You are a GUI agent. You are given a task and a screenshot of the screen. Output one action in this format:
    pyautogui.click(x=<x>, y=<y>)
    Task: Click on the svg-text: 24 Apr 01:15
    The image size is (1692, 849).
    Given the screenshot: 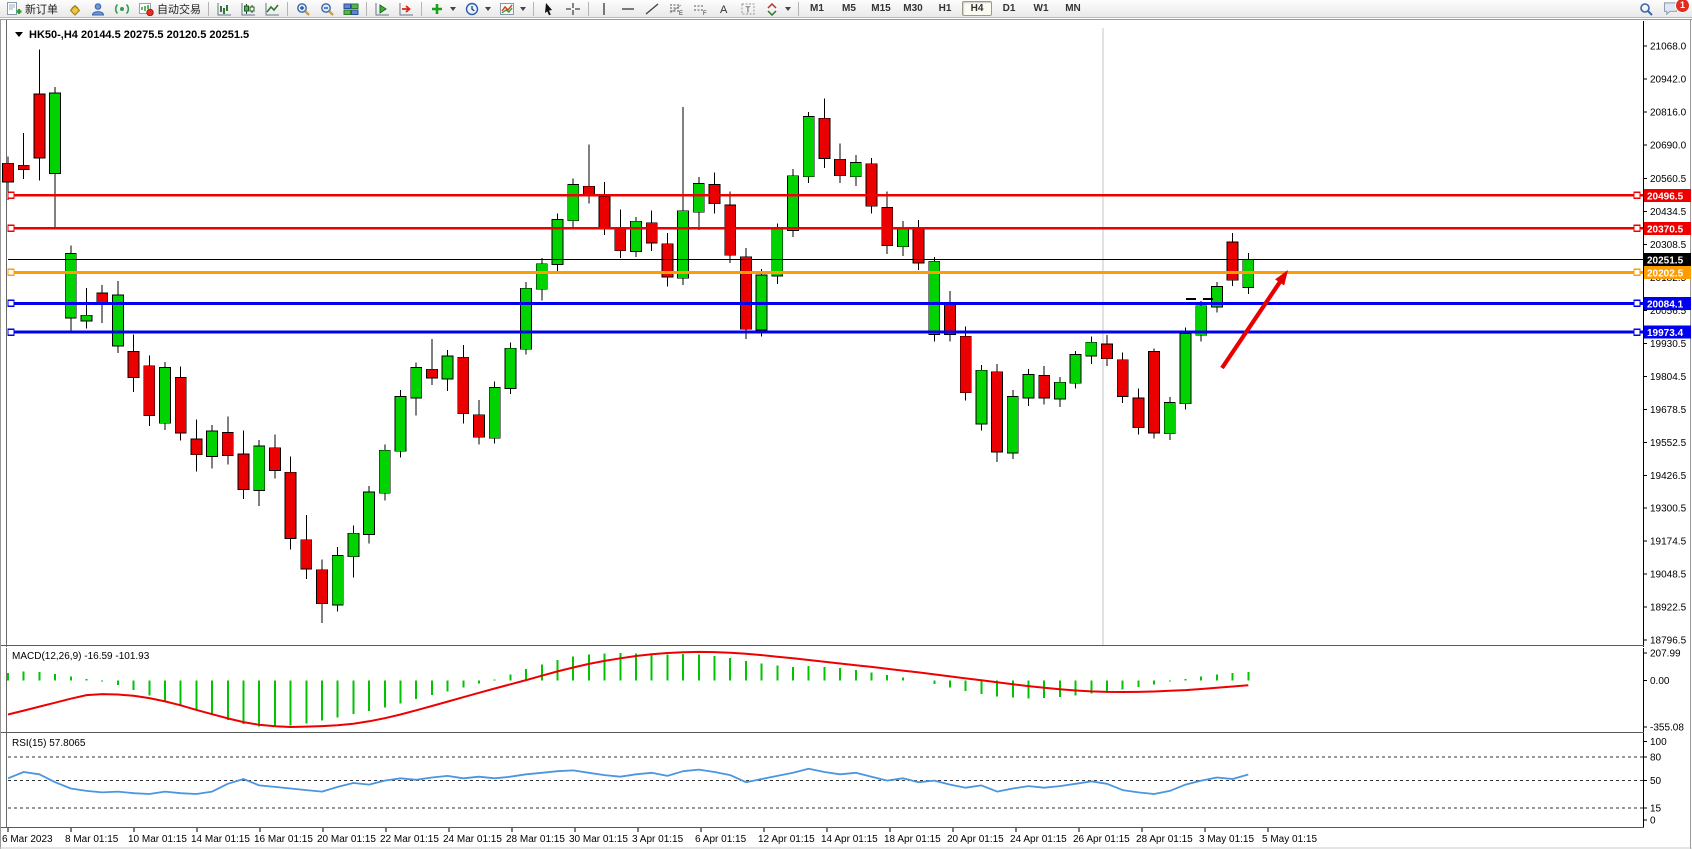 What is the action you would take?
    pyautogui.click(x=1038, y=839)
    